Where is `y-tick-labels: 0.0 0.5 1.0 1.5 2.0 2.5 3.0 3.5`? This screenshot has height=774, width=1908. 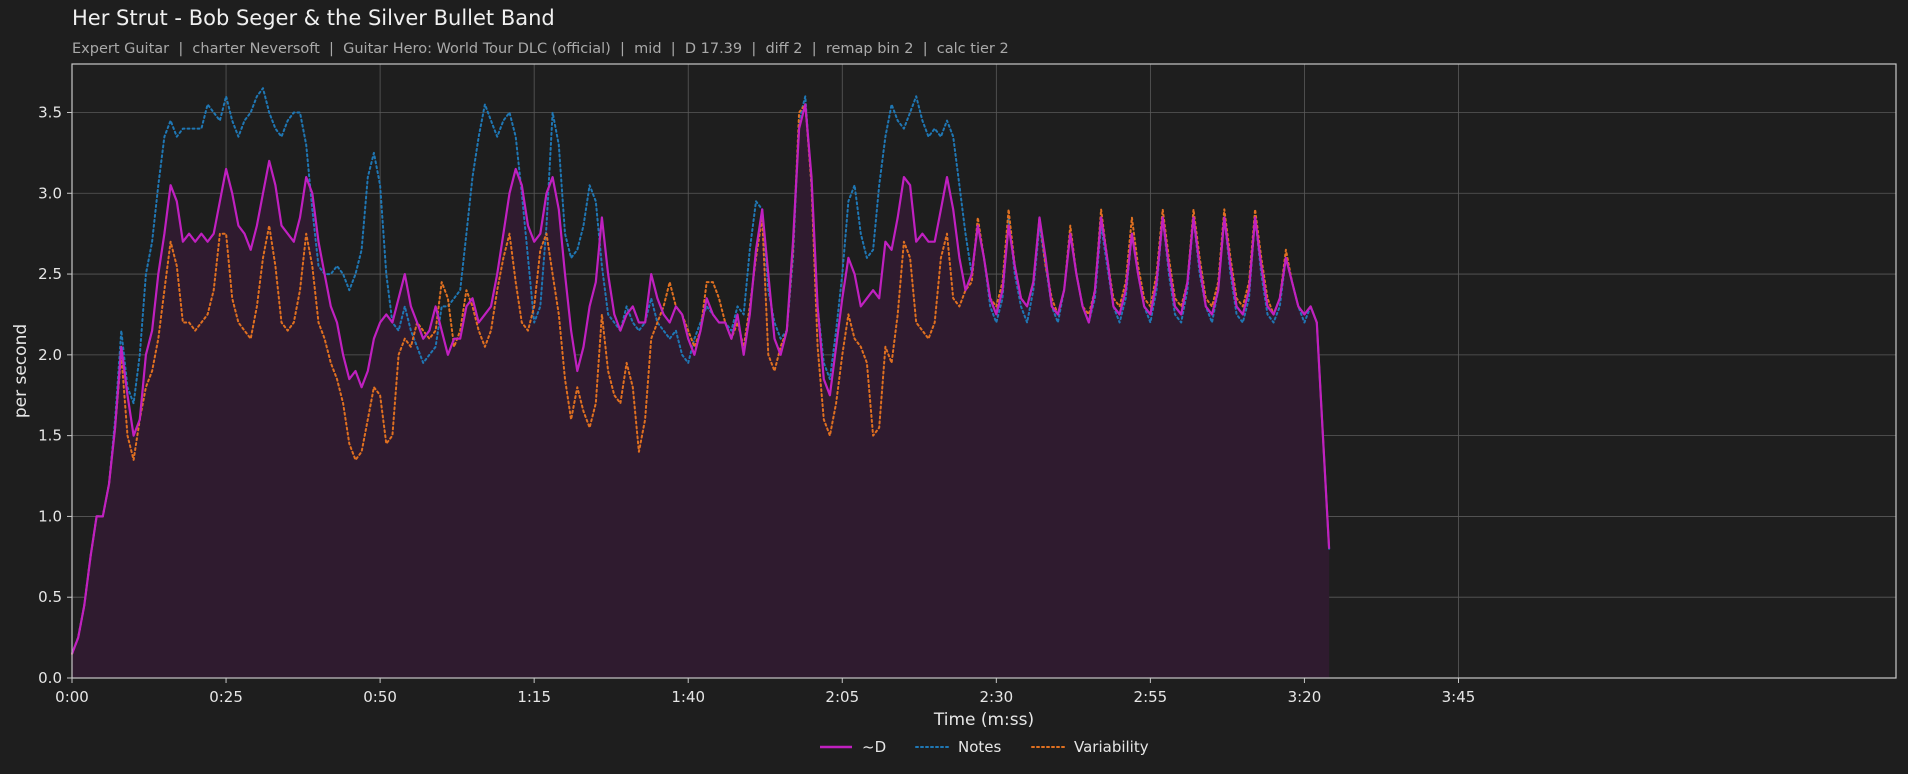
y-tick-labels: 0.0 0.5 1.0 1.5 2.0 2.5 3.0 3.5 is located at coordinates (55, 395).